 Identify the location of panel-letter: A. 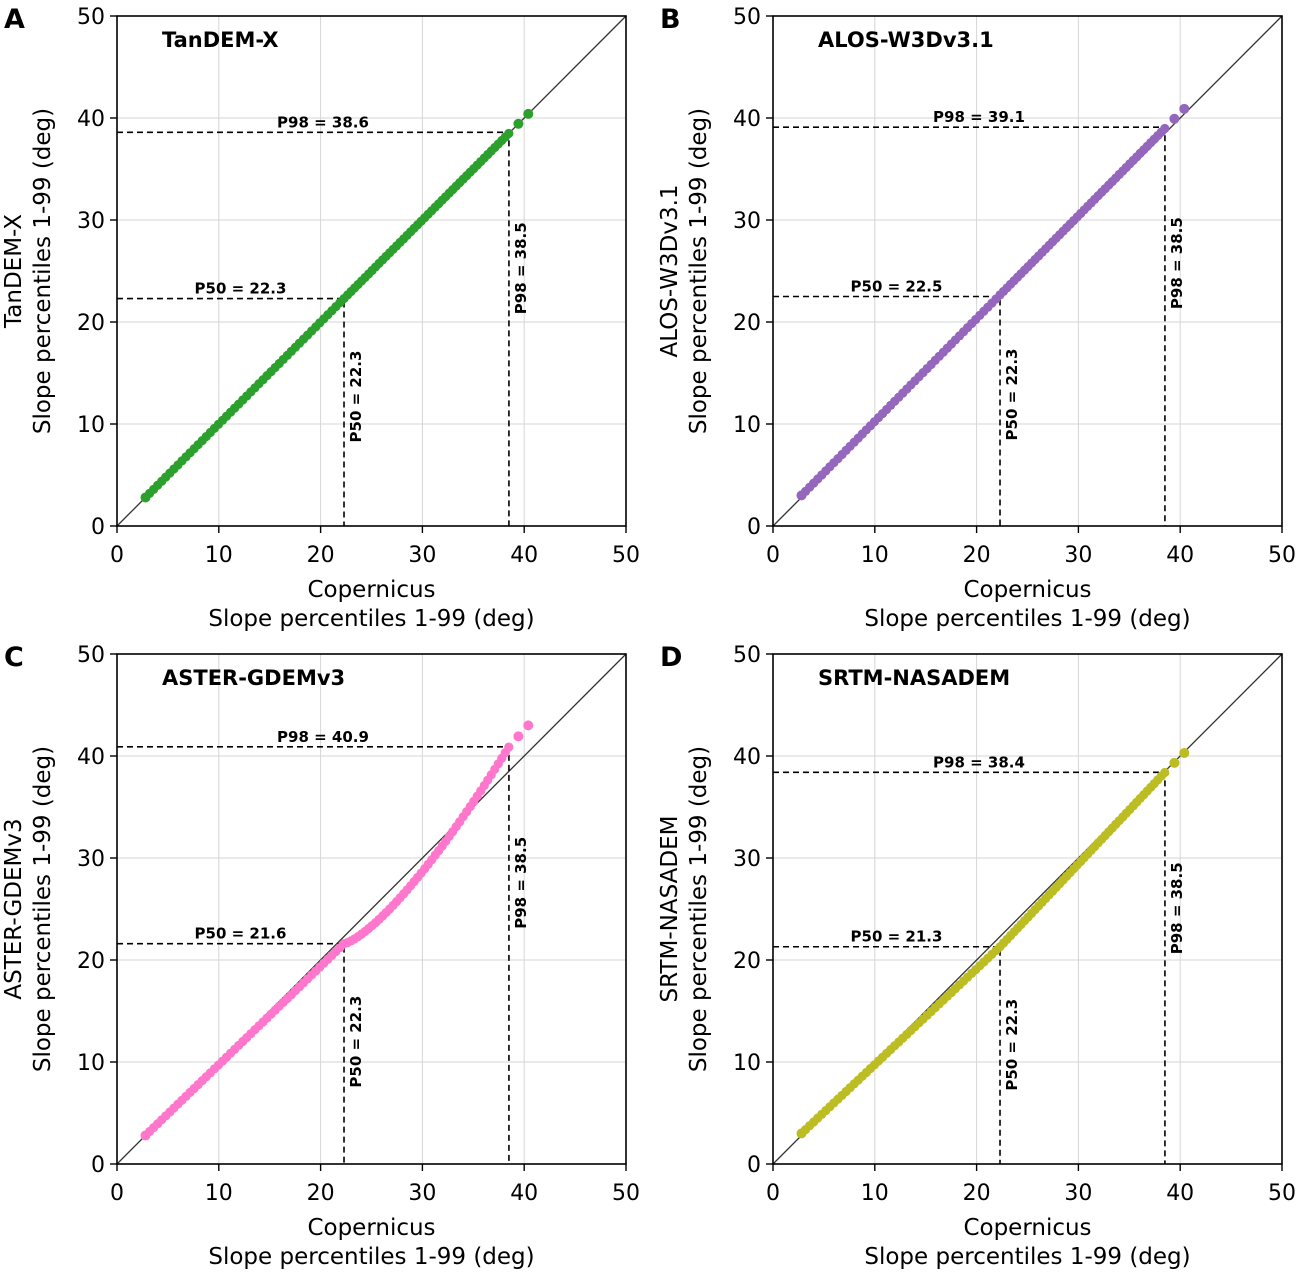
(14, 19).